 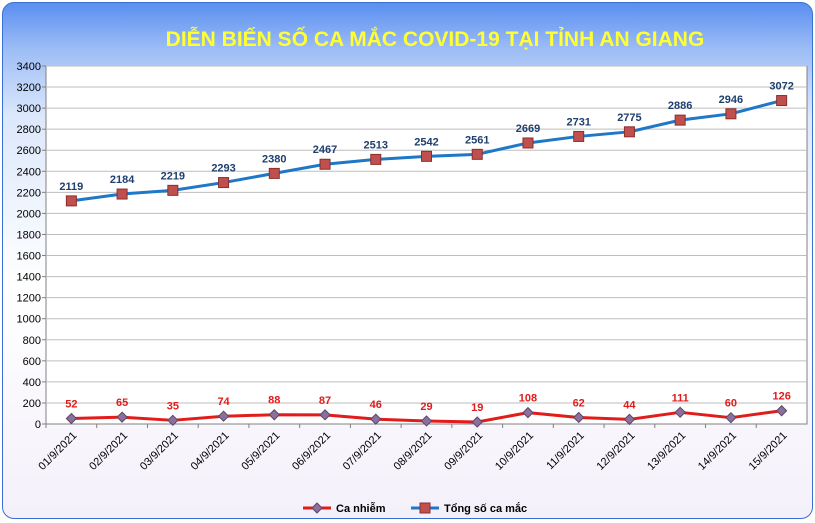 I want to click on data-label-total: 2886, so click(x=680, y=106).